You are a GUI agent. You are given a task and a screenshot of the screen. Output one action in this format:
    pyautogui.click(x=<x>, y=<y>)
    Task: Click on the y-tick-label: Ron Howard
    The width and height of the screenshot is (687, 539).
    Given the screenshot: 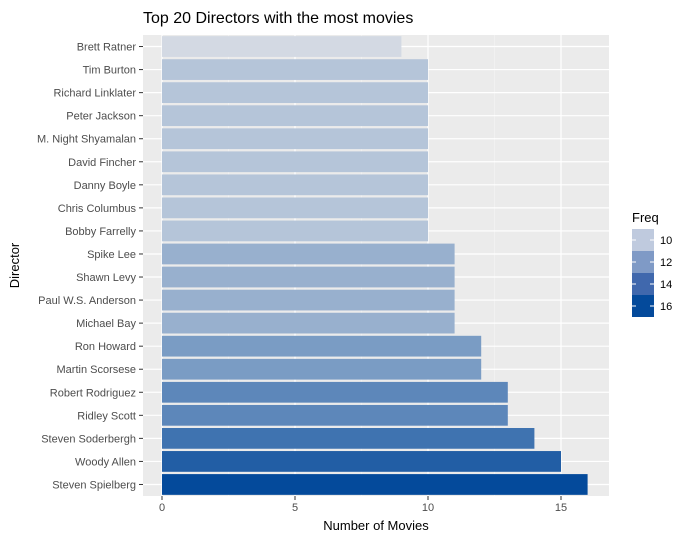 What is the action you would take?
    pyautogui.click(x=105, y=347)
    